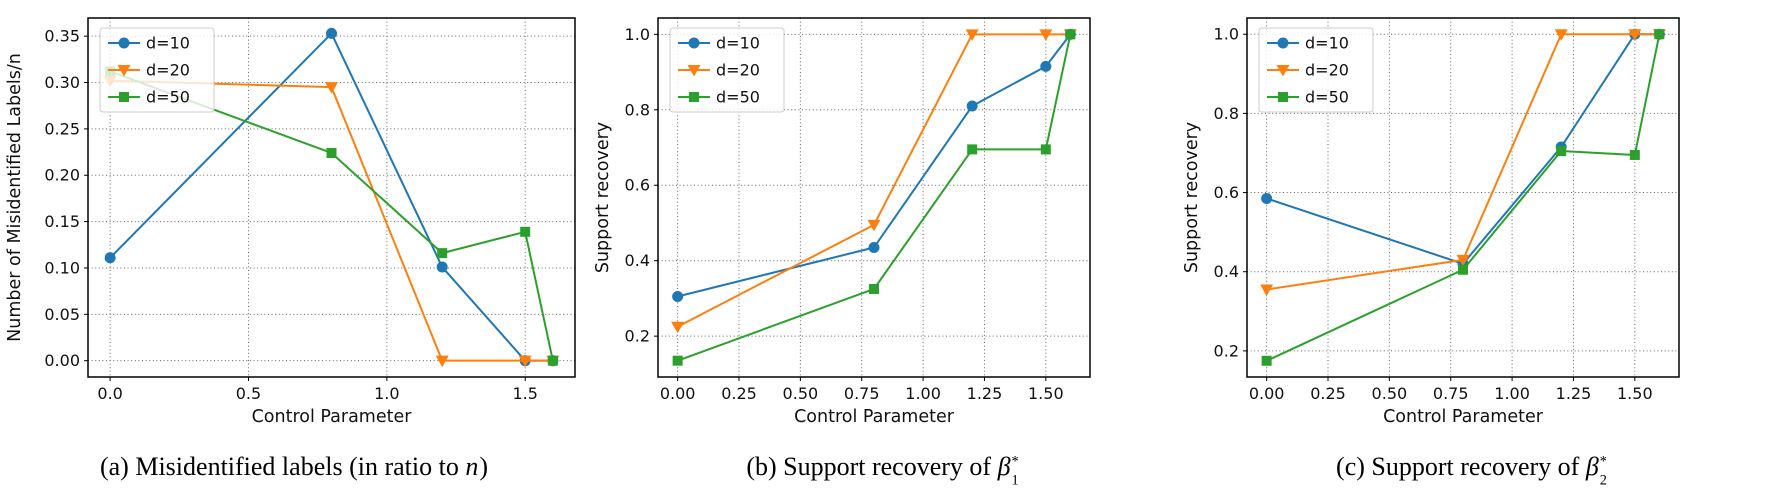 The width and height of the screenshot is (1766, 502). Describe the element at coordinates (62, 36) in the screenshot. I see `y-tick-label: 0.35` at that location.